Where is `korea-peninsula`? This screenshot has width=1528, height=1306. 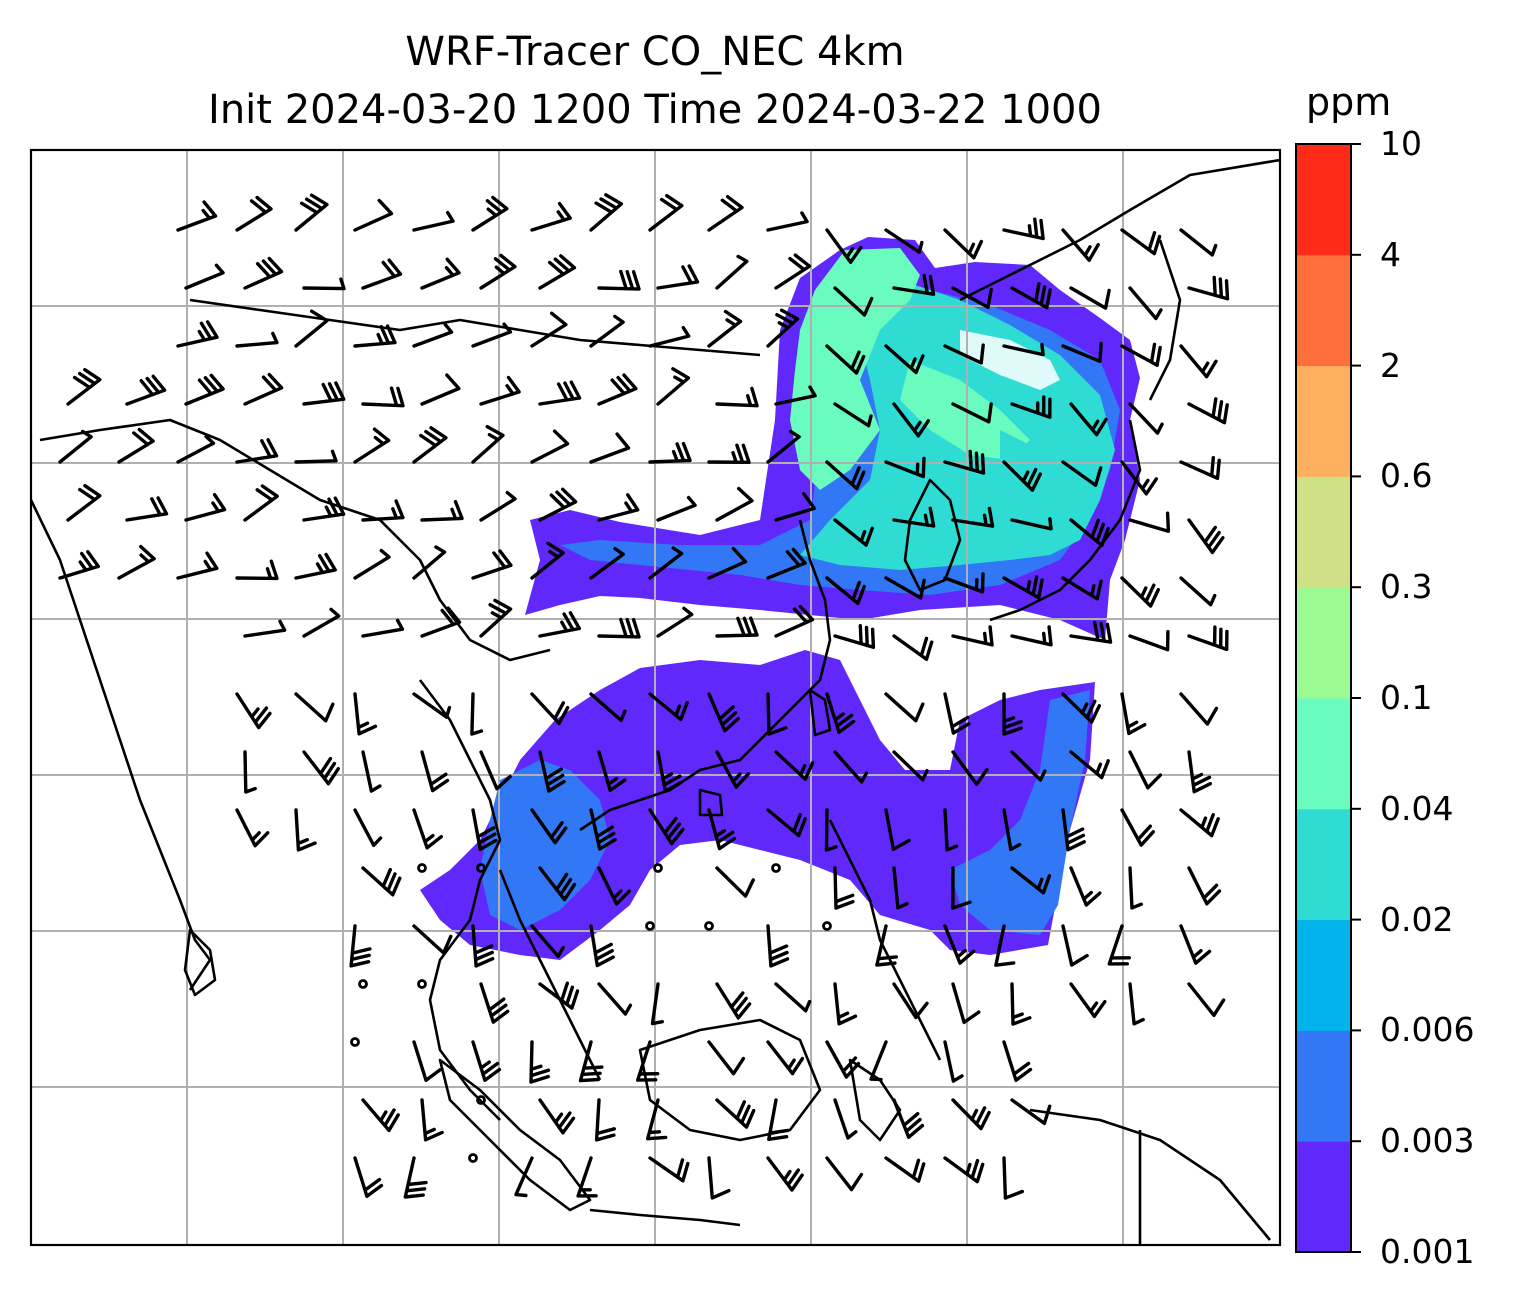
korea-peninsula is located at coordinates (932, 535).